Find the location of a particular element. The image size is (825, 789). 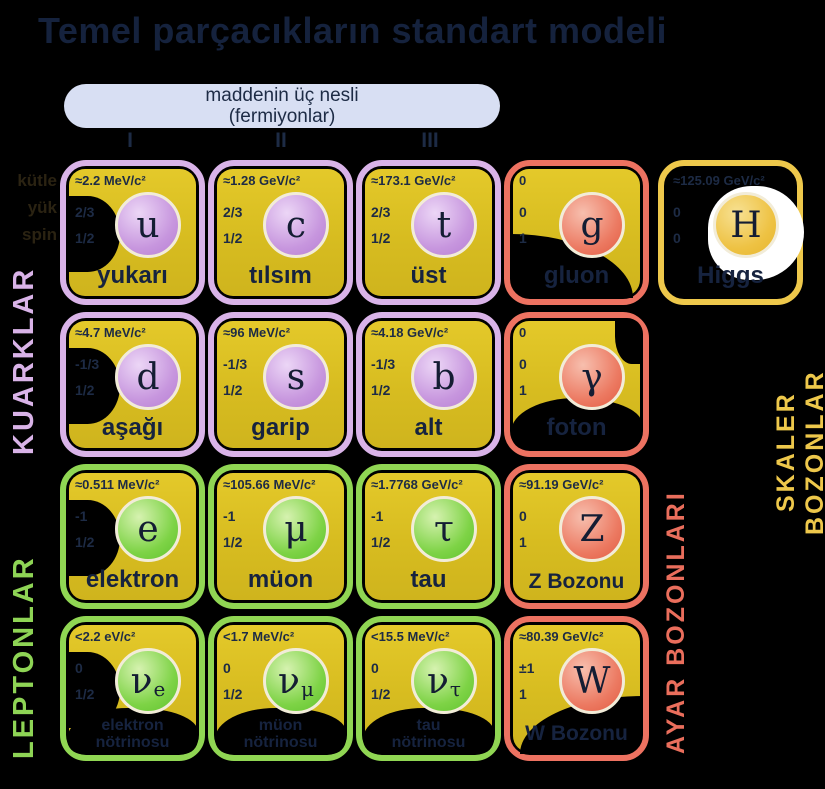

particle-symbol-circle: b is located at coordinates (444, 377).